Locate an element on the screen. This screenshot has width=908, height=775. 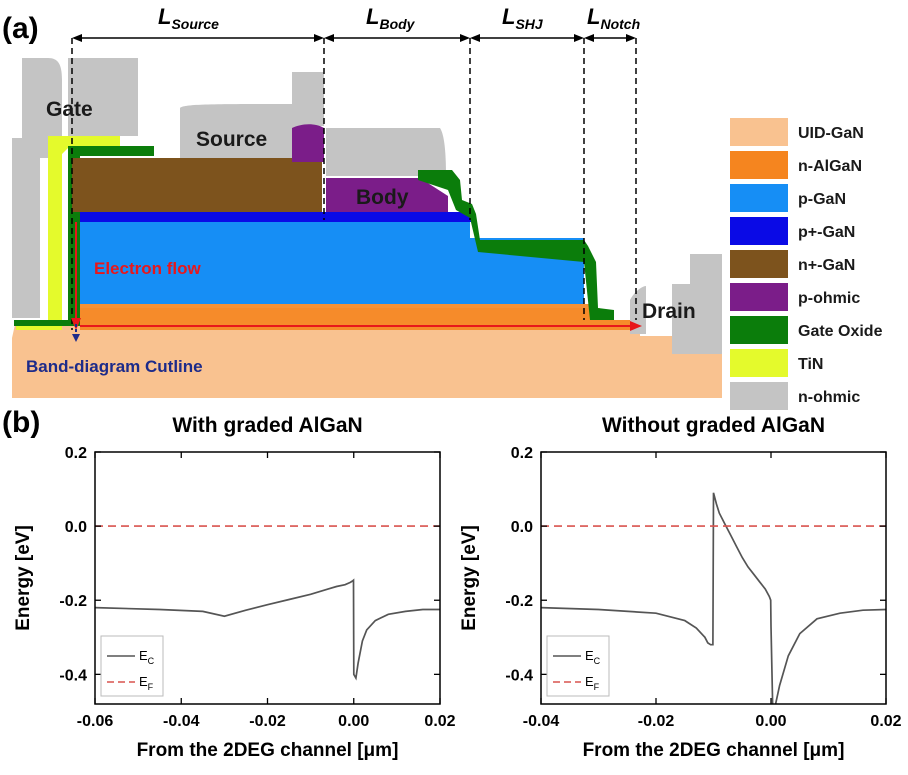
legend-label-8: n-ohmic is located at coordinates (829, 397).